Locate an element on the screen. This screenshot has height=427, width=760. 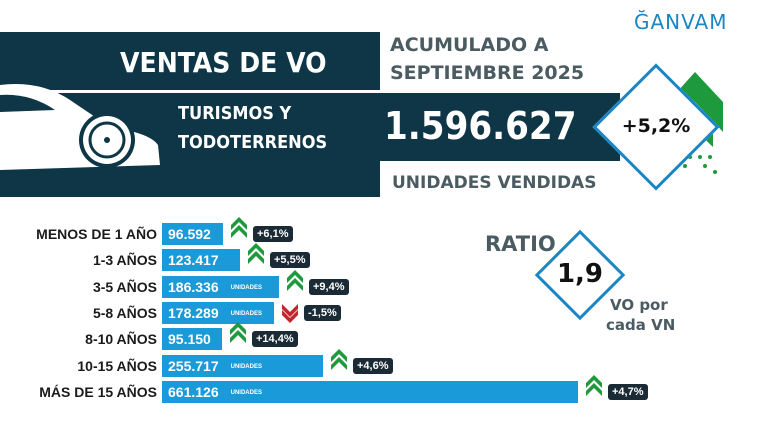
change-badge: +14,4% is located at coordinates (275, 339).